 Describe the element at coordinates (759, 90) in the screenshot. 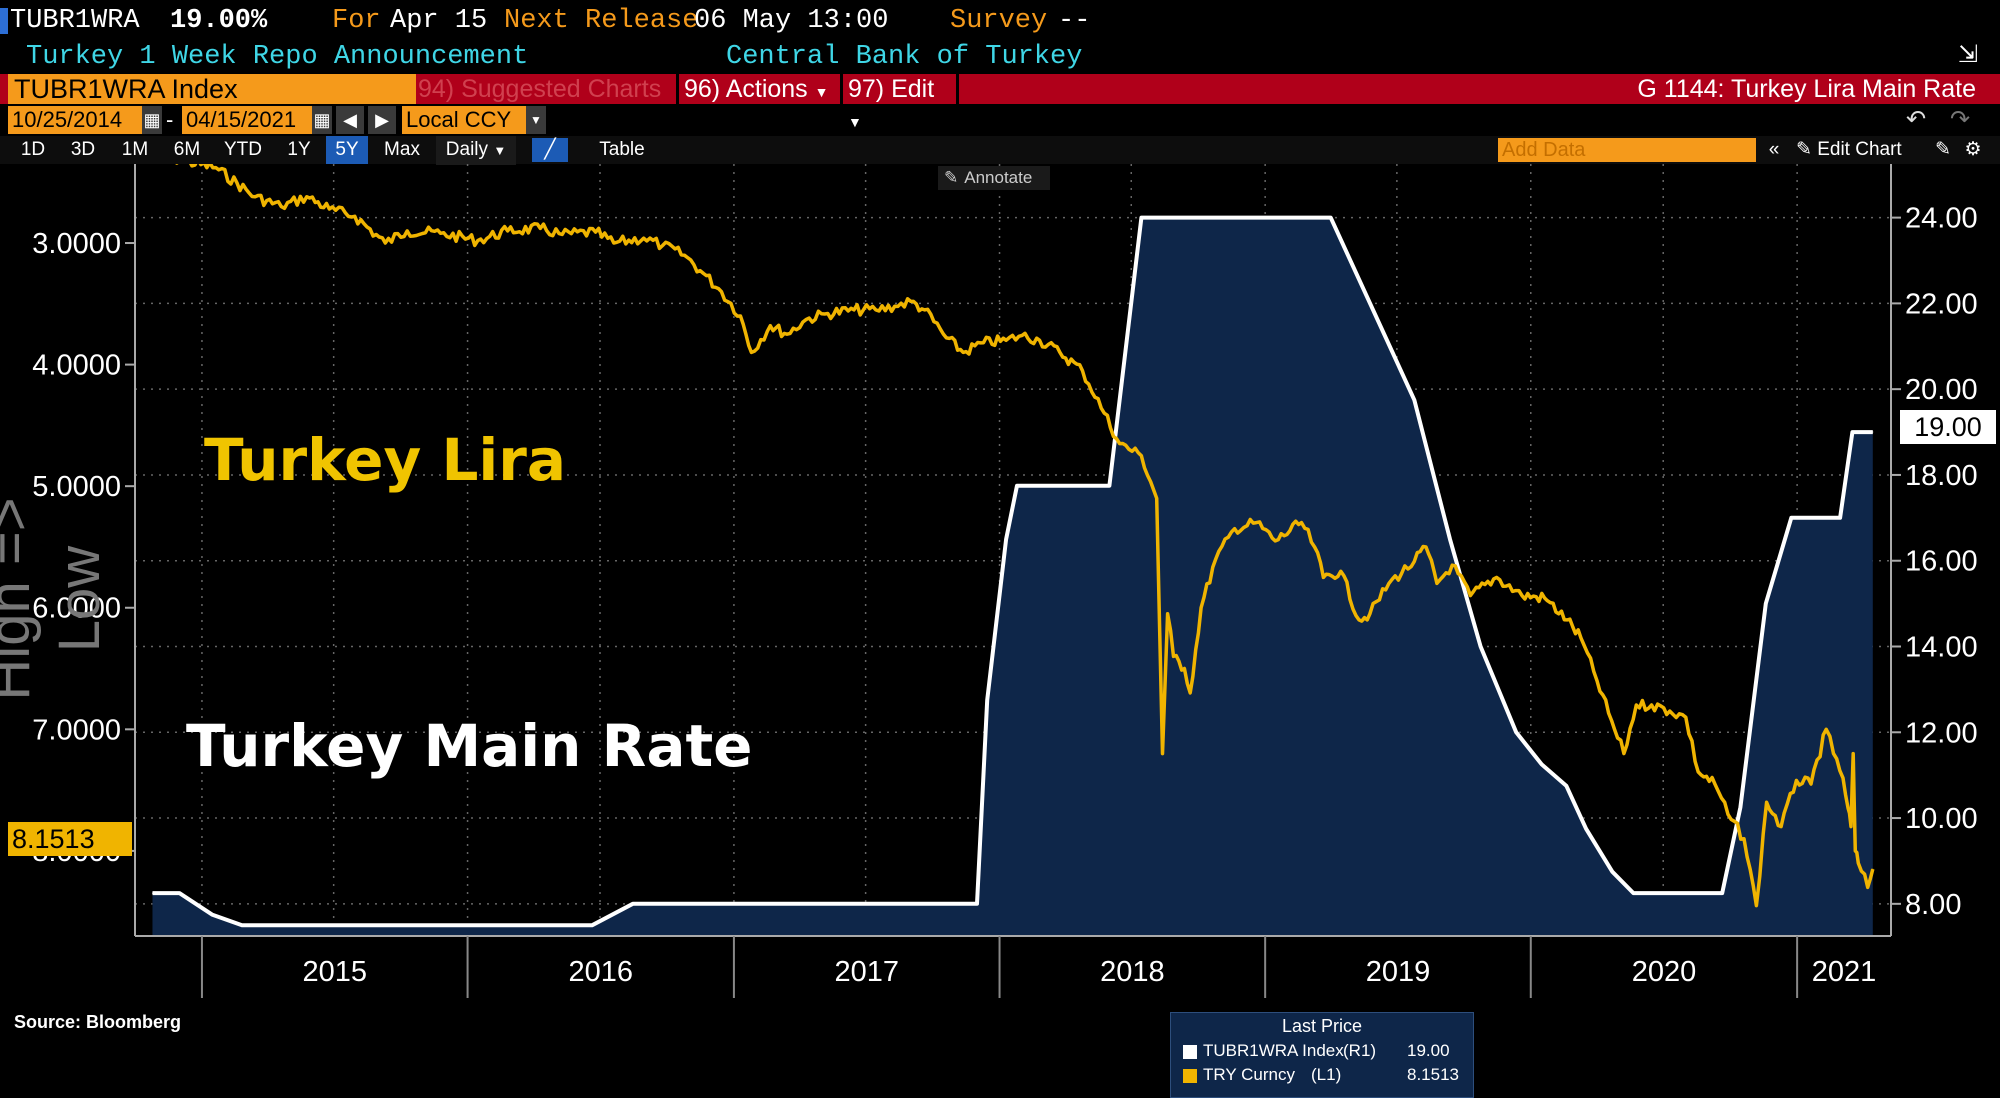

I see `actions-menu: 96) Actions ▼` at that location.